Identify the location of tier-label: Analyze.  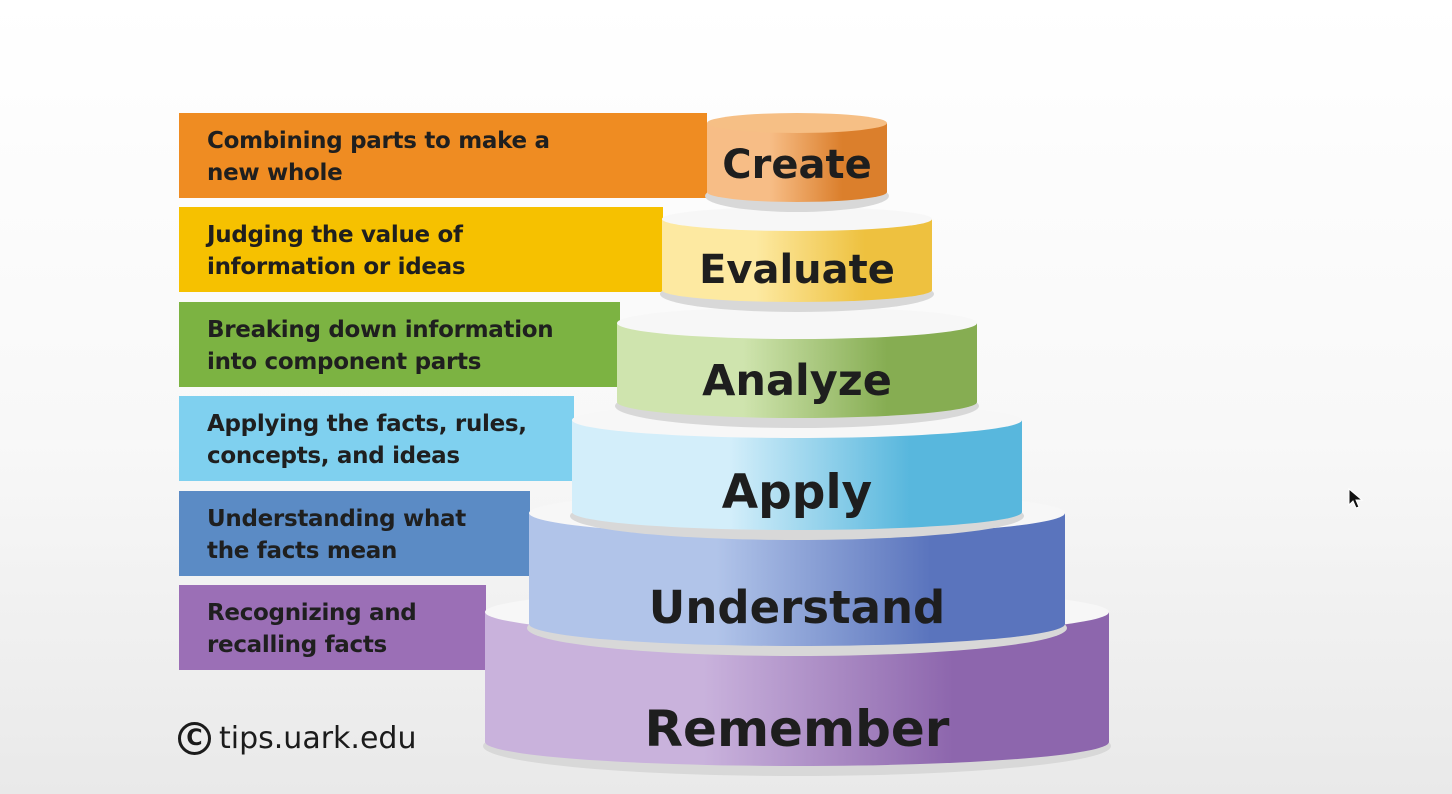
(797, 381).